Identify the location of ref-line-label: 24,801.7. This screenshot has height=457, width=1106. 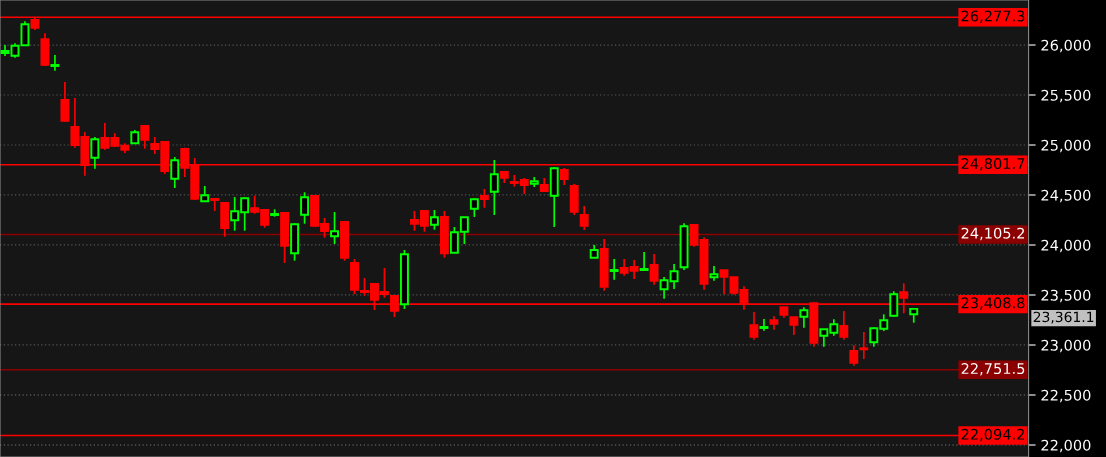
(993, 164).